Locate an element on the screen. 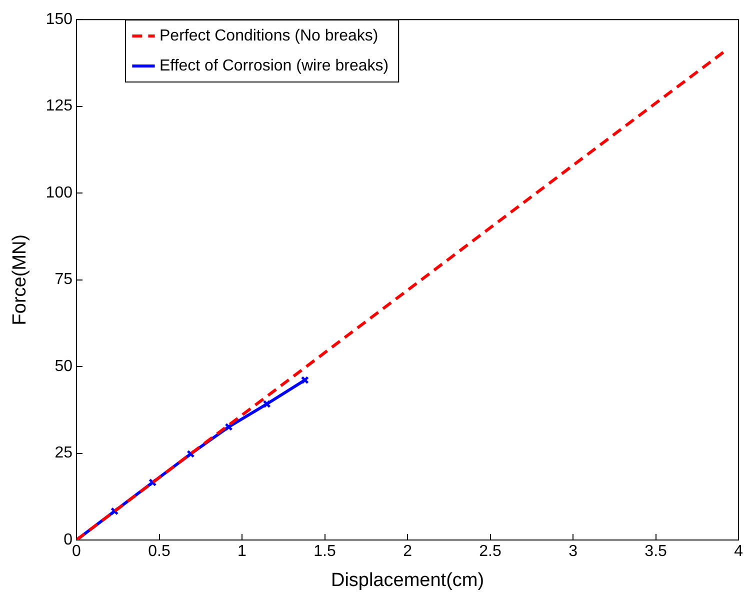  x-axis-title: Displacement(cm) is located at coordinates (407, 580).